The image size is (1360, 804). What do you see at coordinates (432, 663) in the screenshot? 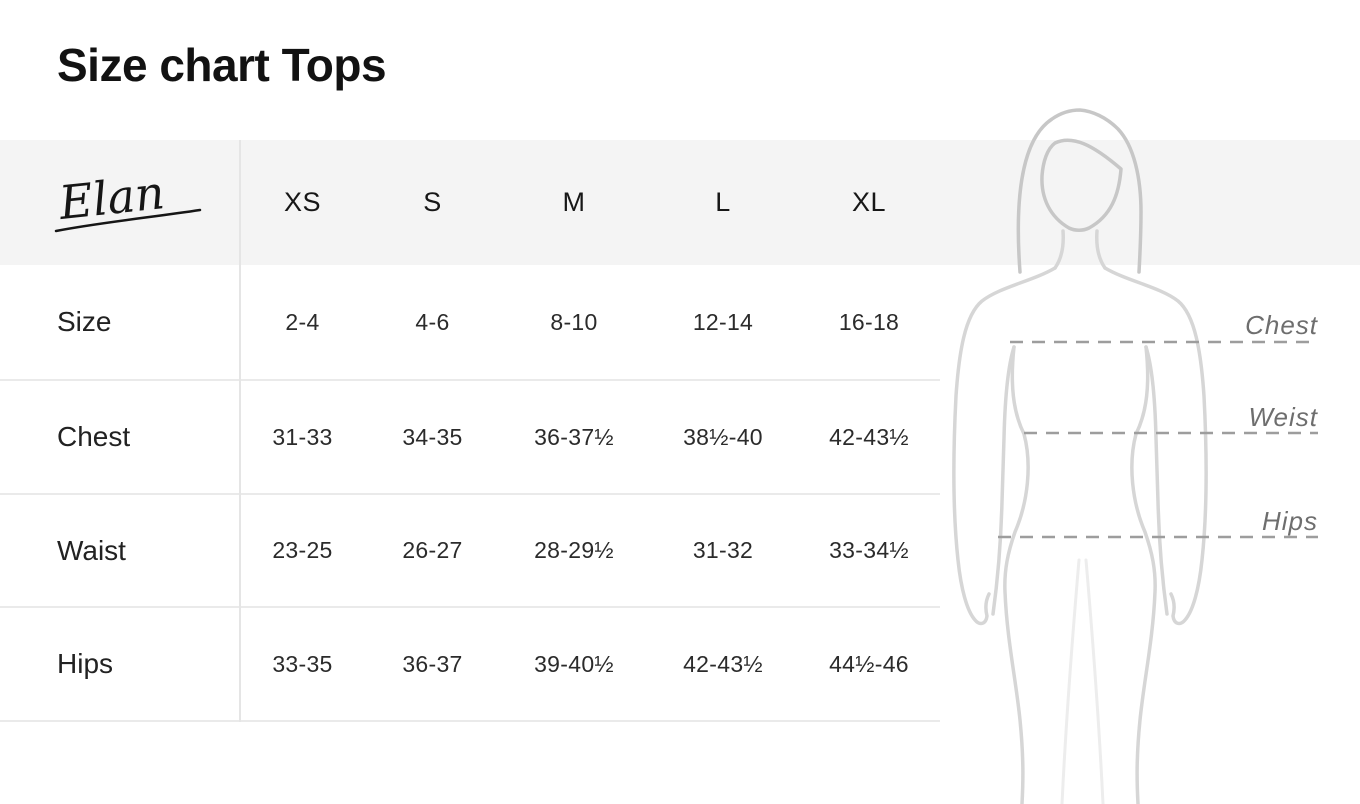
I see `table-cell: 36-37` at bounding box center [432, 663].